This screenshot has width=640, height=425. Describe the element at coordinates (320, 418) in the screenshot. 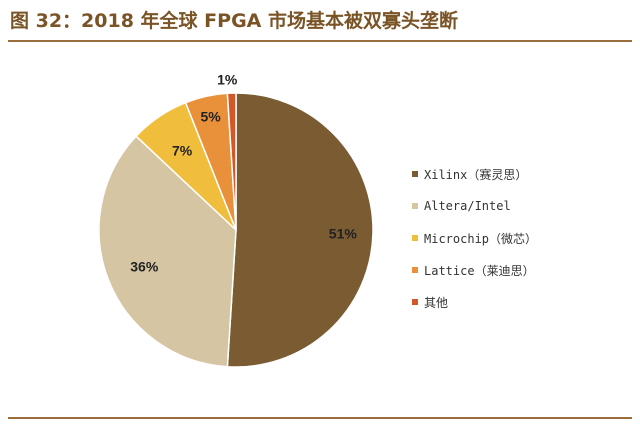

I see `bottom-divider` at that location.